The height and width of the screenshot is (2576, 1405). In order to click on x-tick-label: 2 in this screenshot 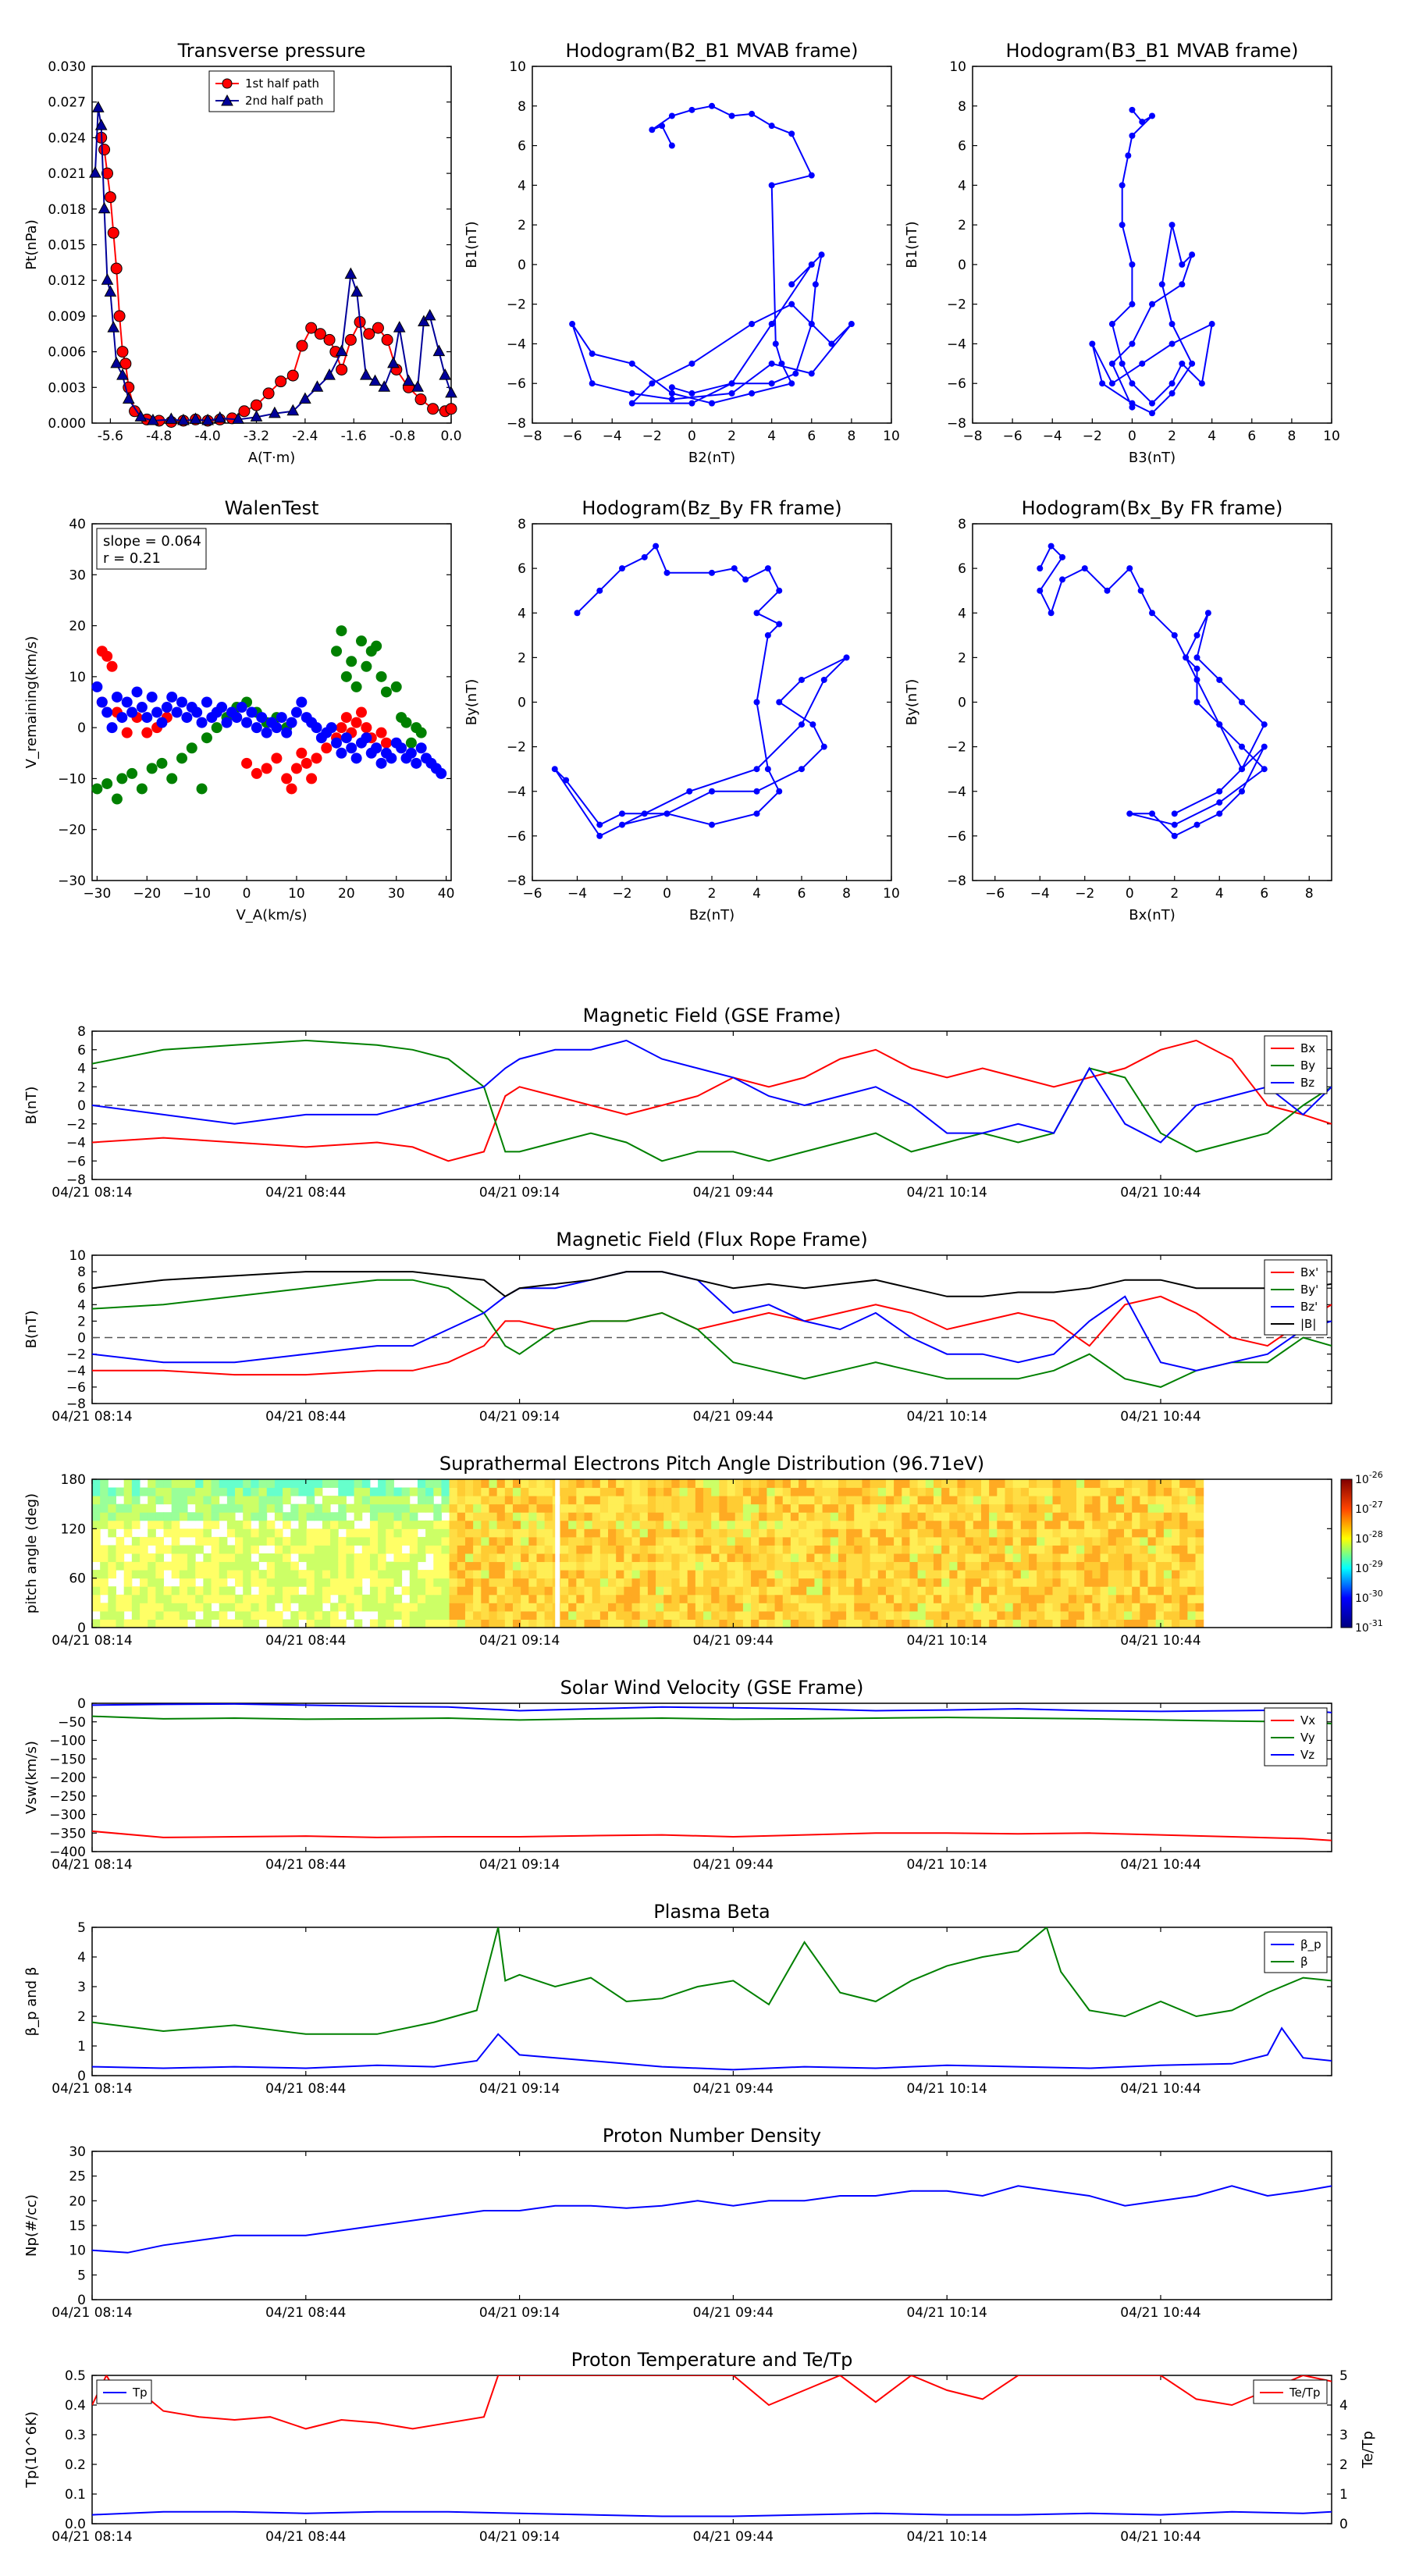, I will do `click(1174, 894)`.